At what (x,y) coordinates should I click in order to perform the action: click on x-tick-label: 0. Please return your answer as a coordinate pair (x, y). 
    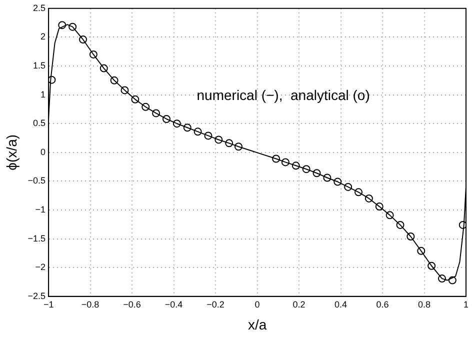
    Looking at the image, I should click on (257, 304).